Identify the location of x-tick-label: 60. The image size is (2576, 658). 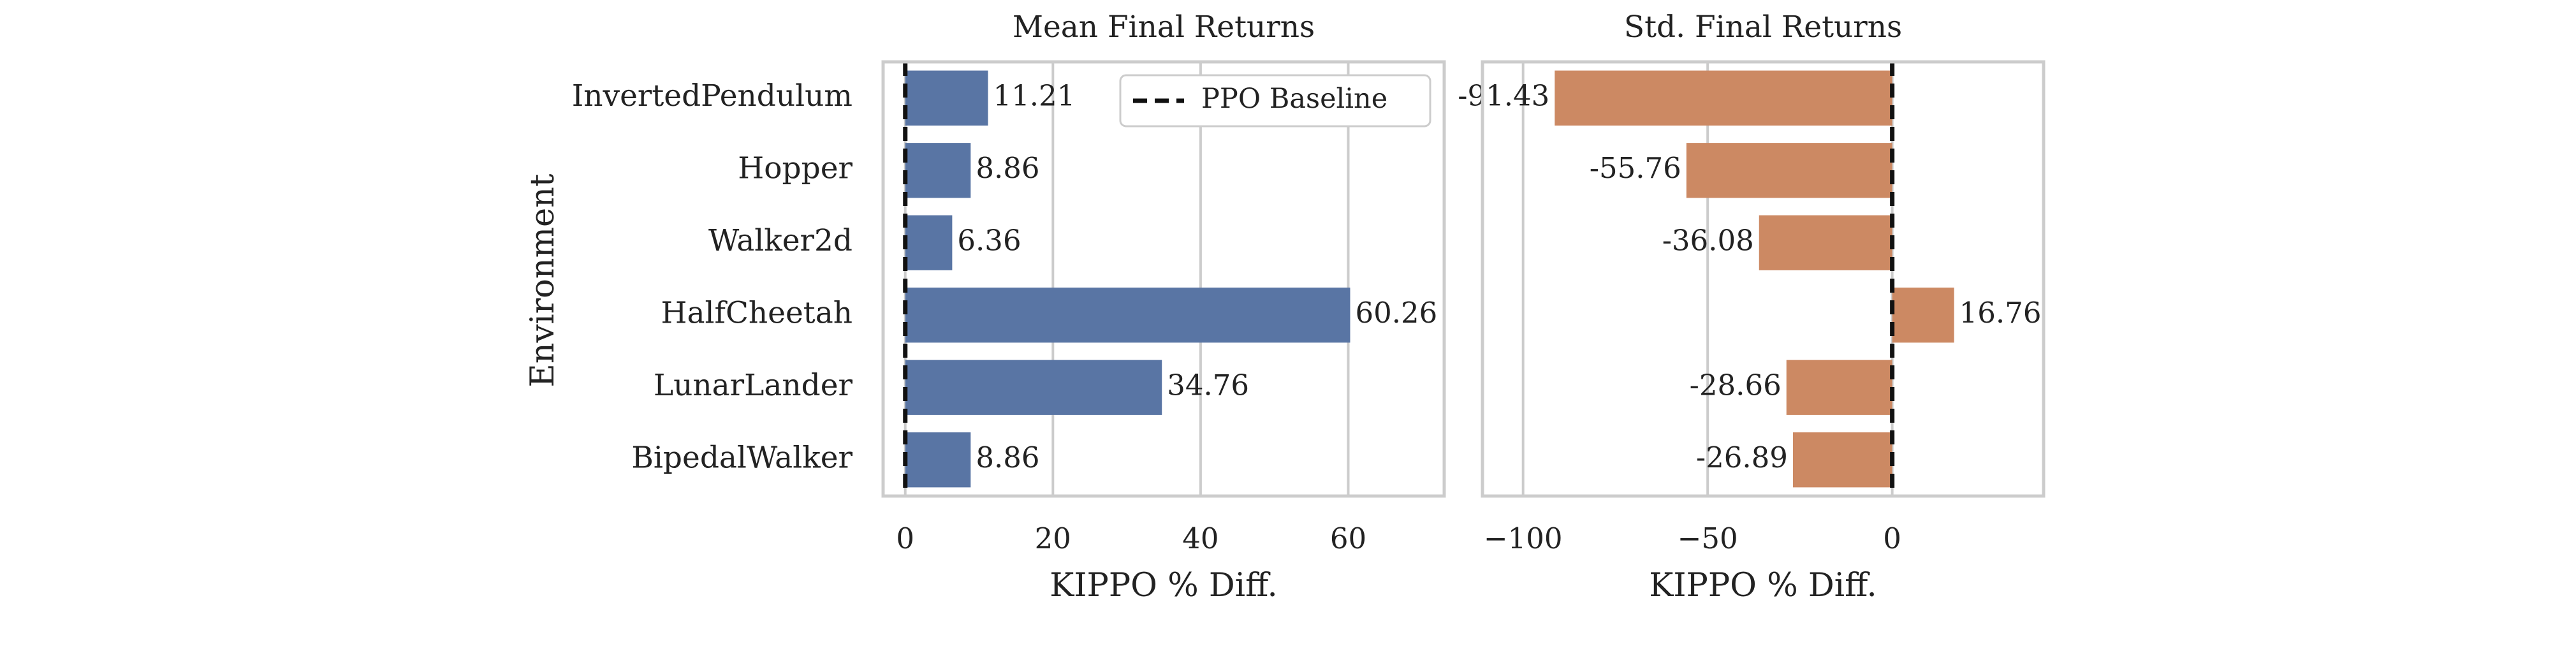
(1348, 538).